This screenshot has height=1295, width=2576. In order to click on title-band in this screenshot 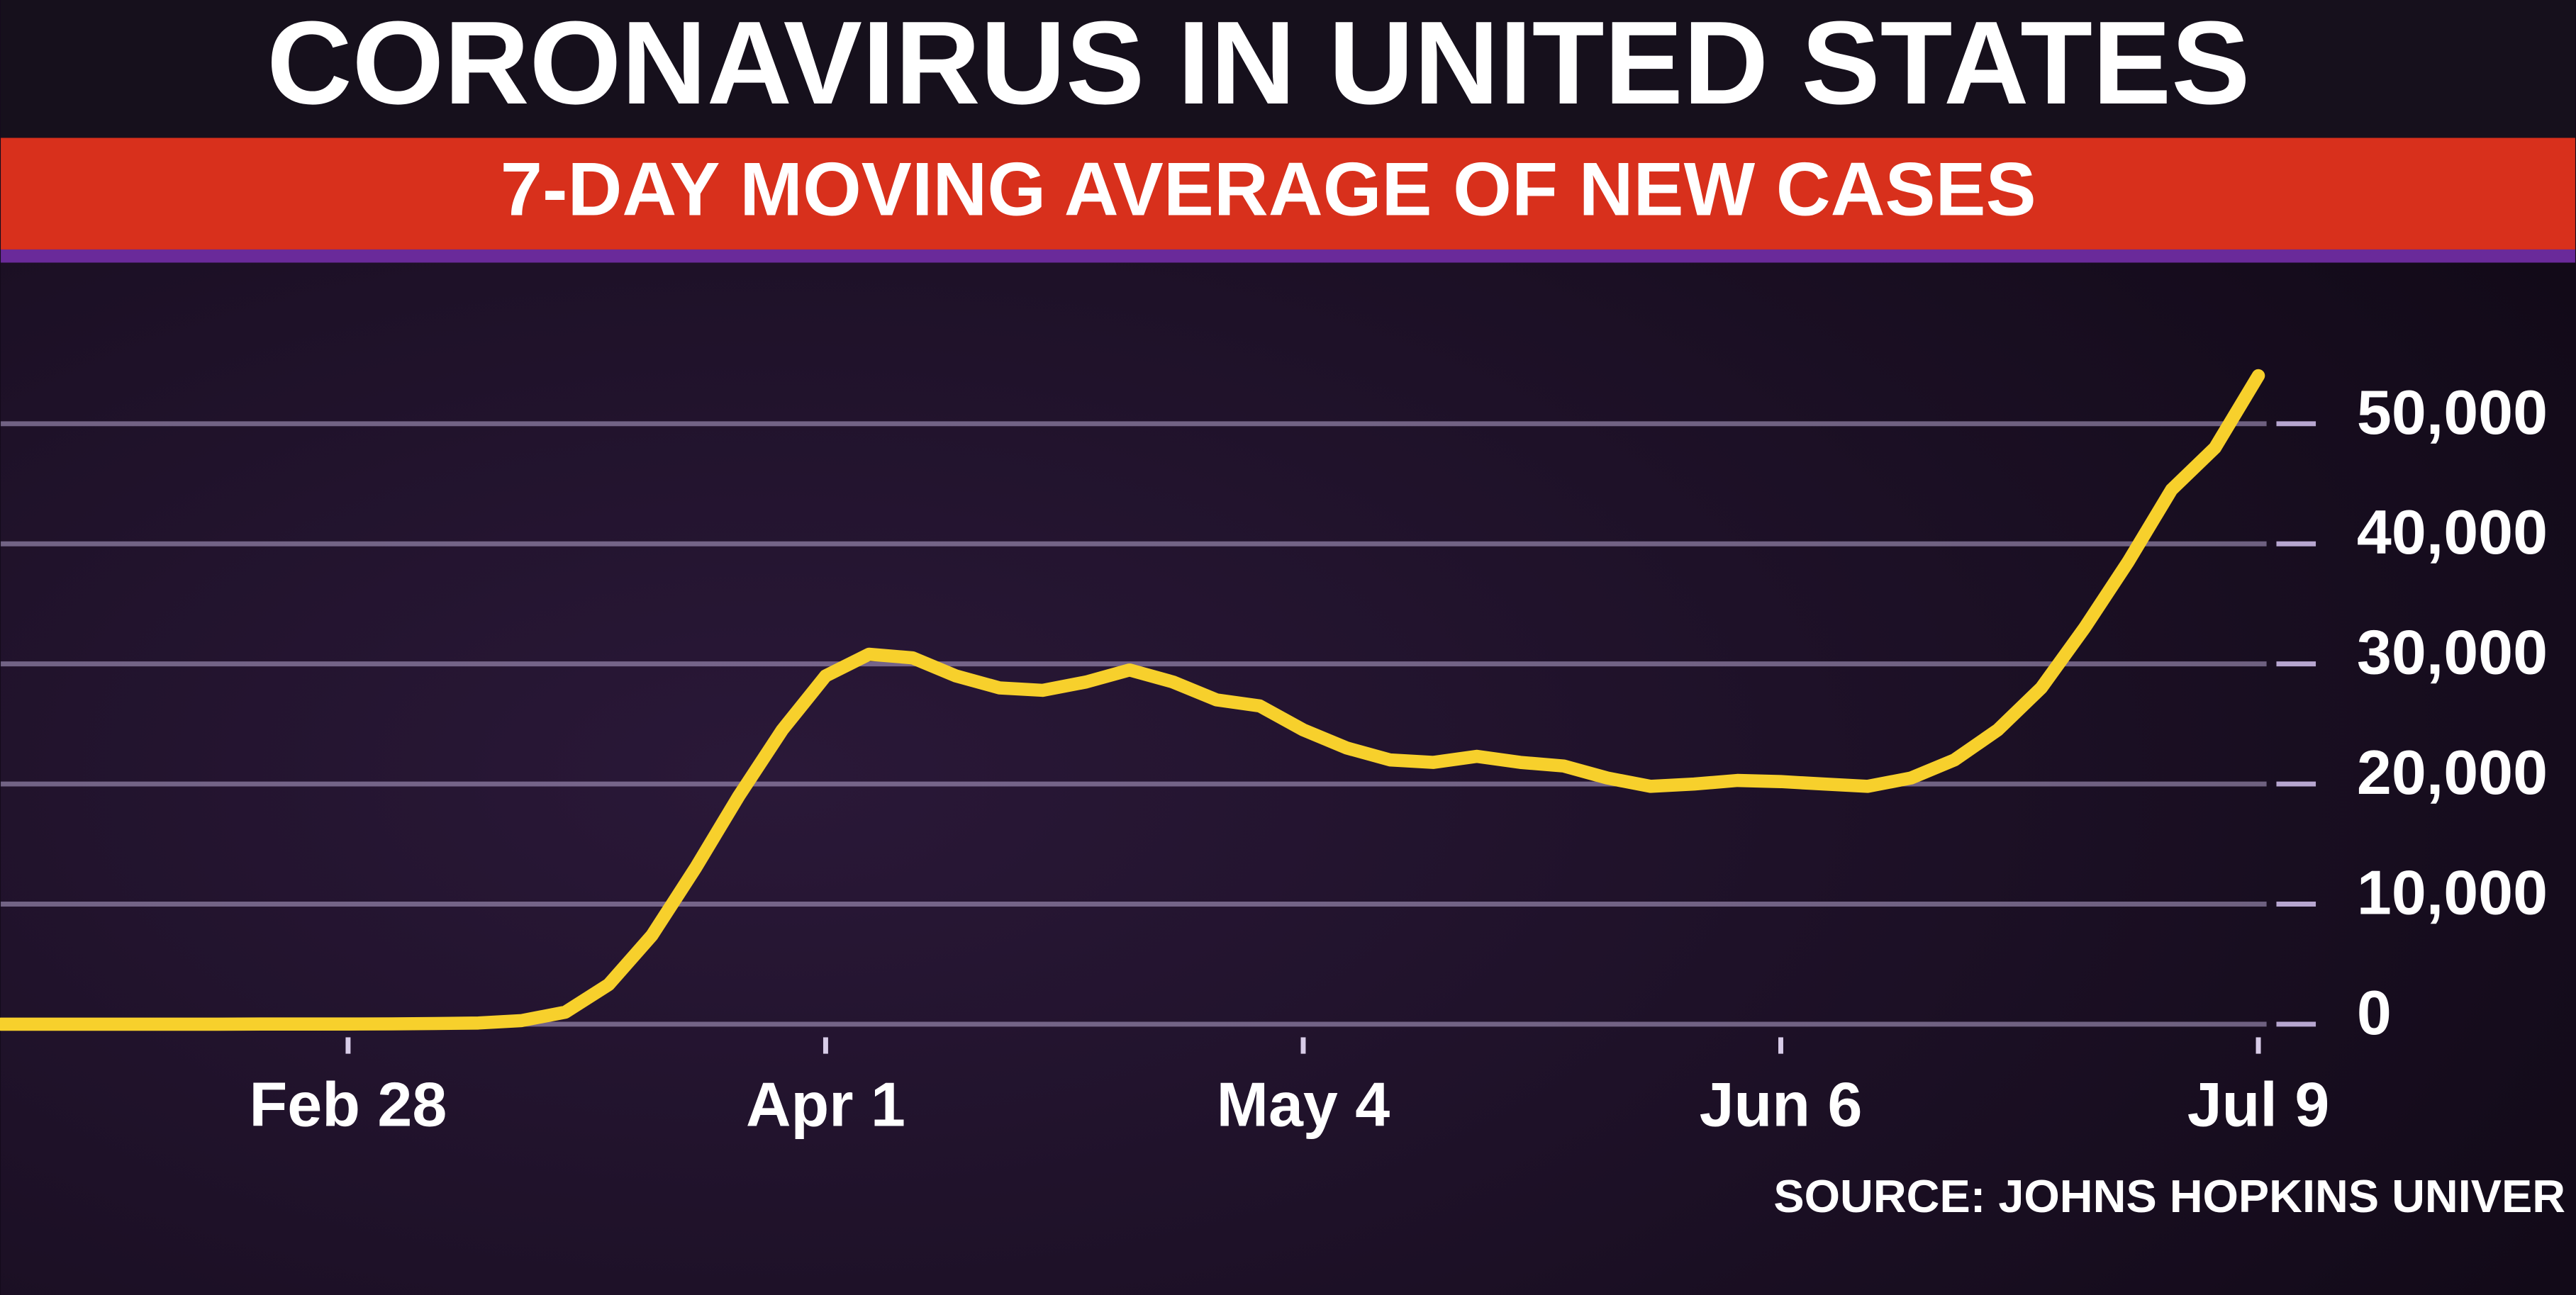, I will do `click(1288, 69)`.